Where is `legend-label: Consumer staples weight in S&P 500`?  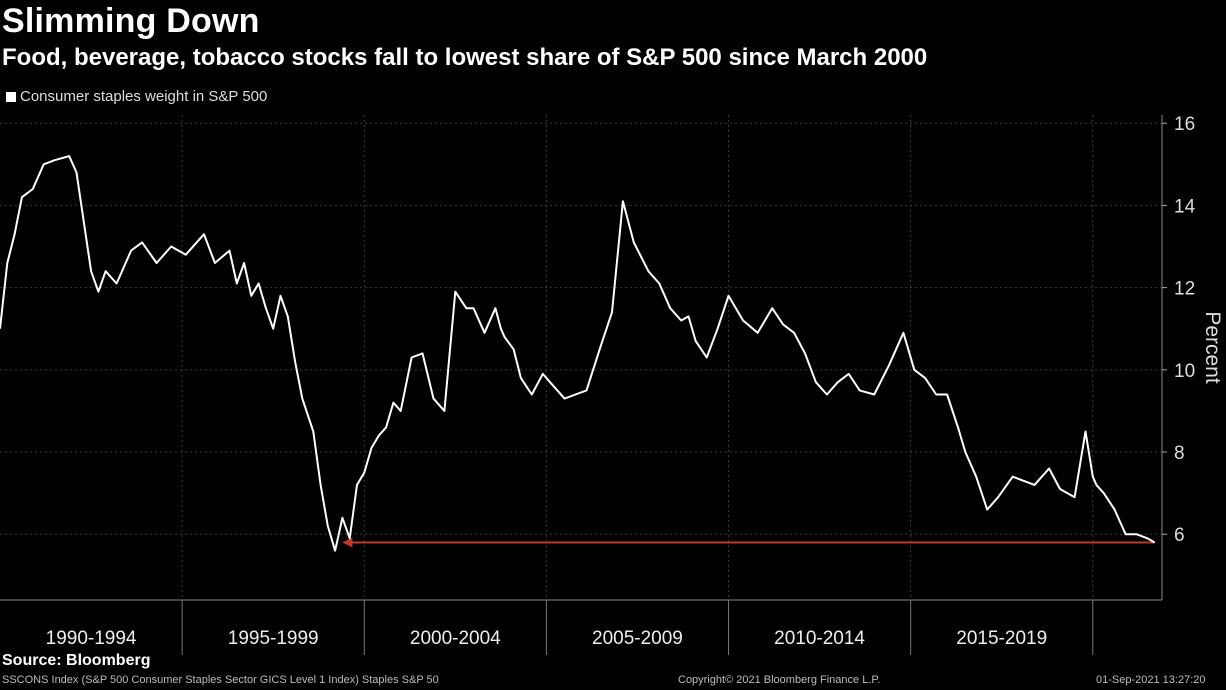
legend-label: Consumer staples weight in S&P 500 is located at coordinates (144, 96).